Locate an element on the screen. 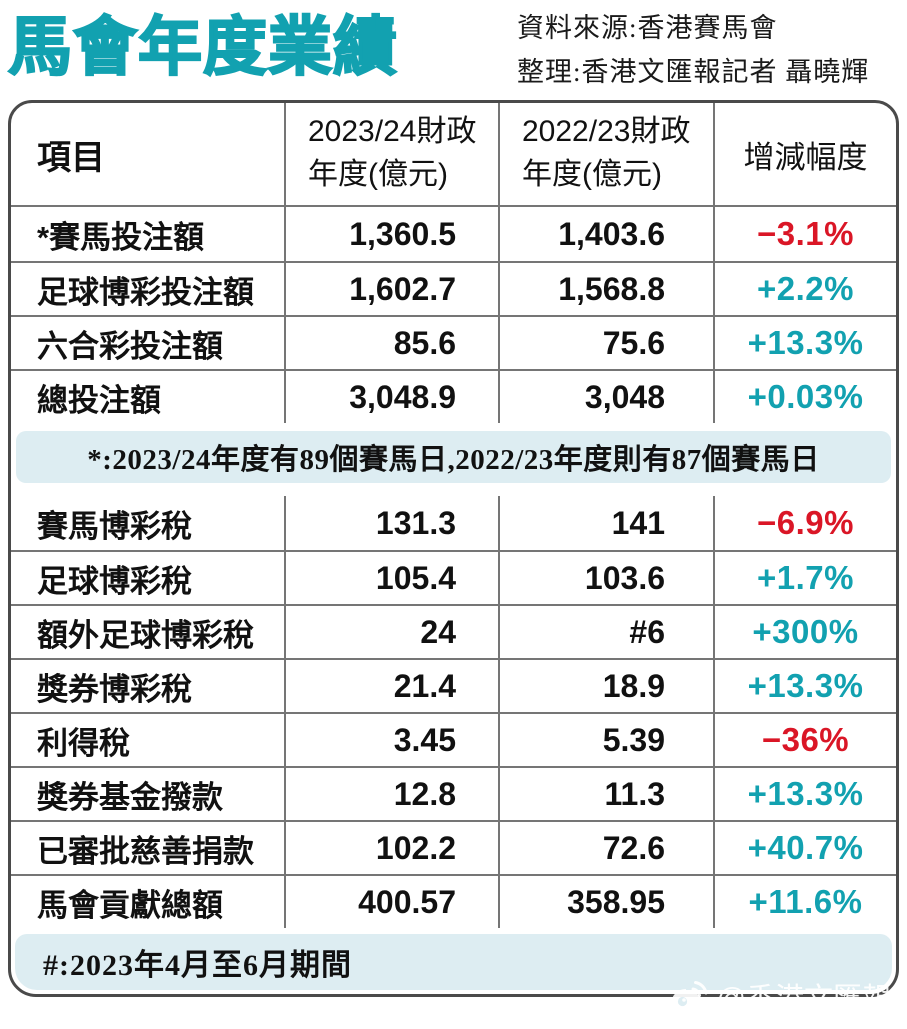 Image resolution: width=907 pixels, height=1029 pixels. change-value: −6.9% is located at coordinates (805, 522).